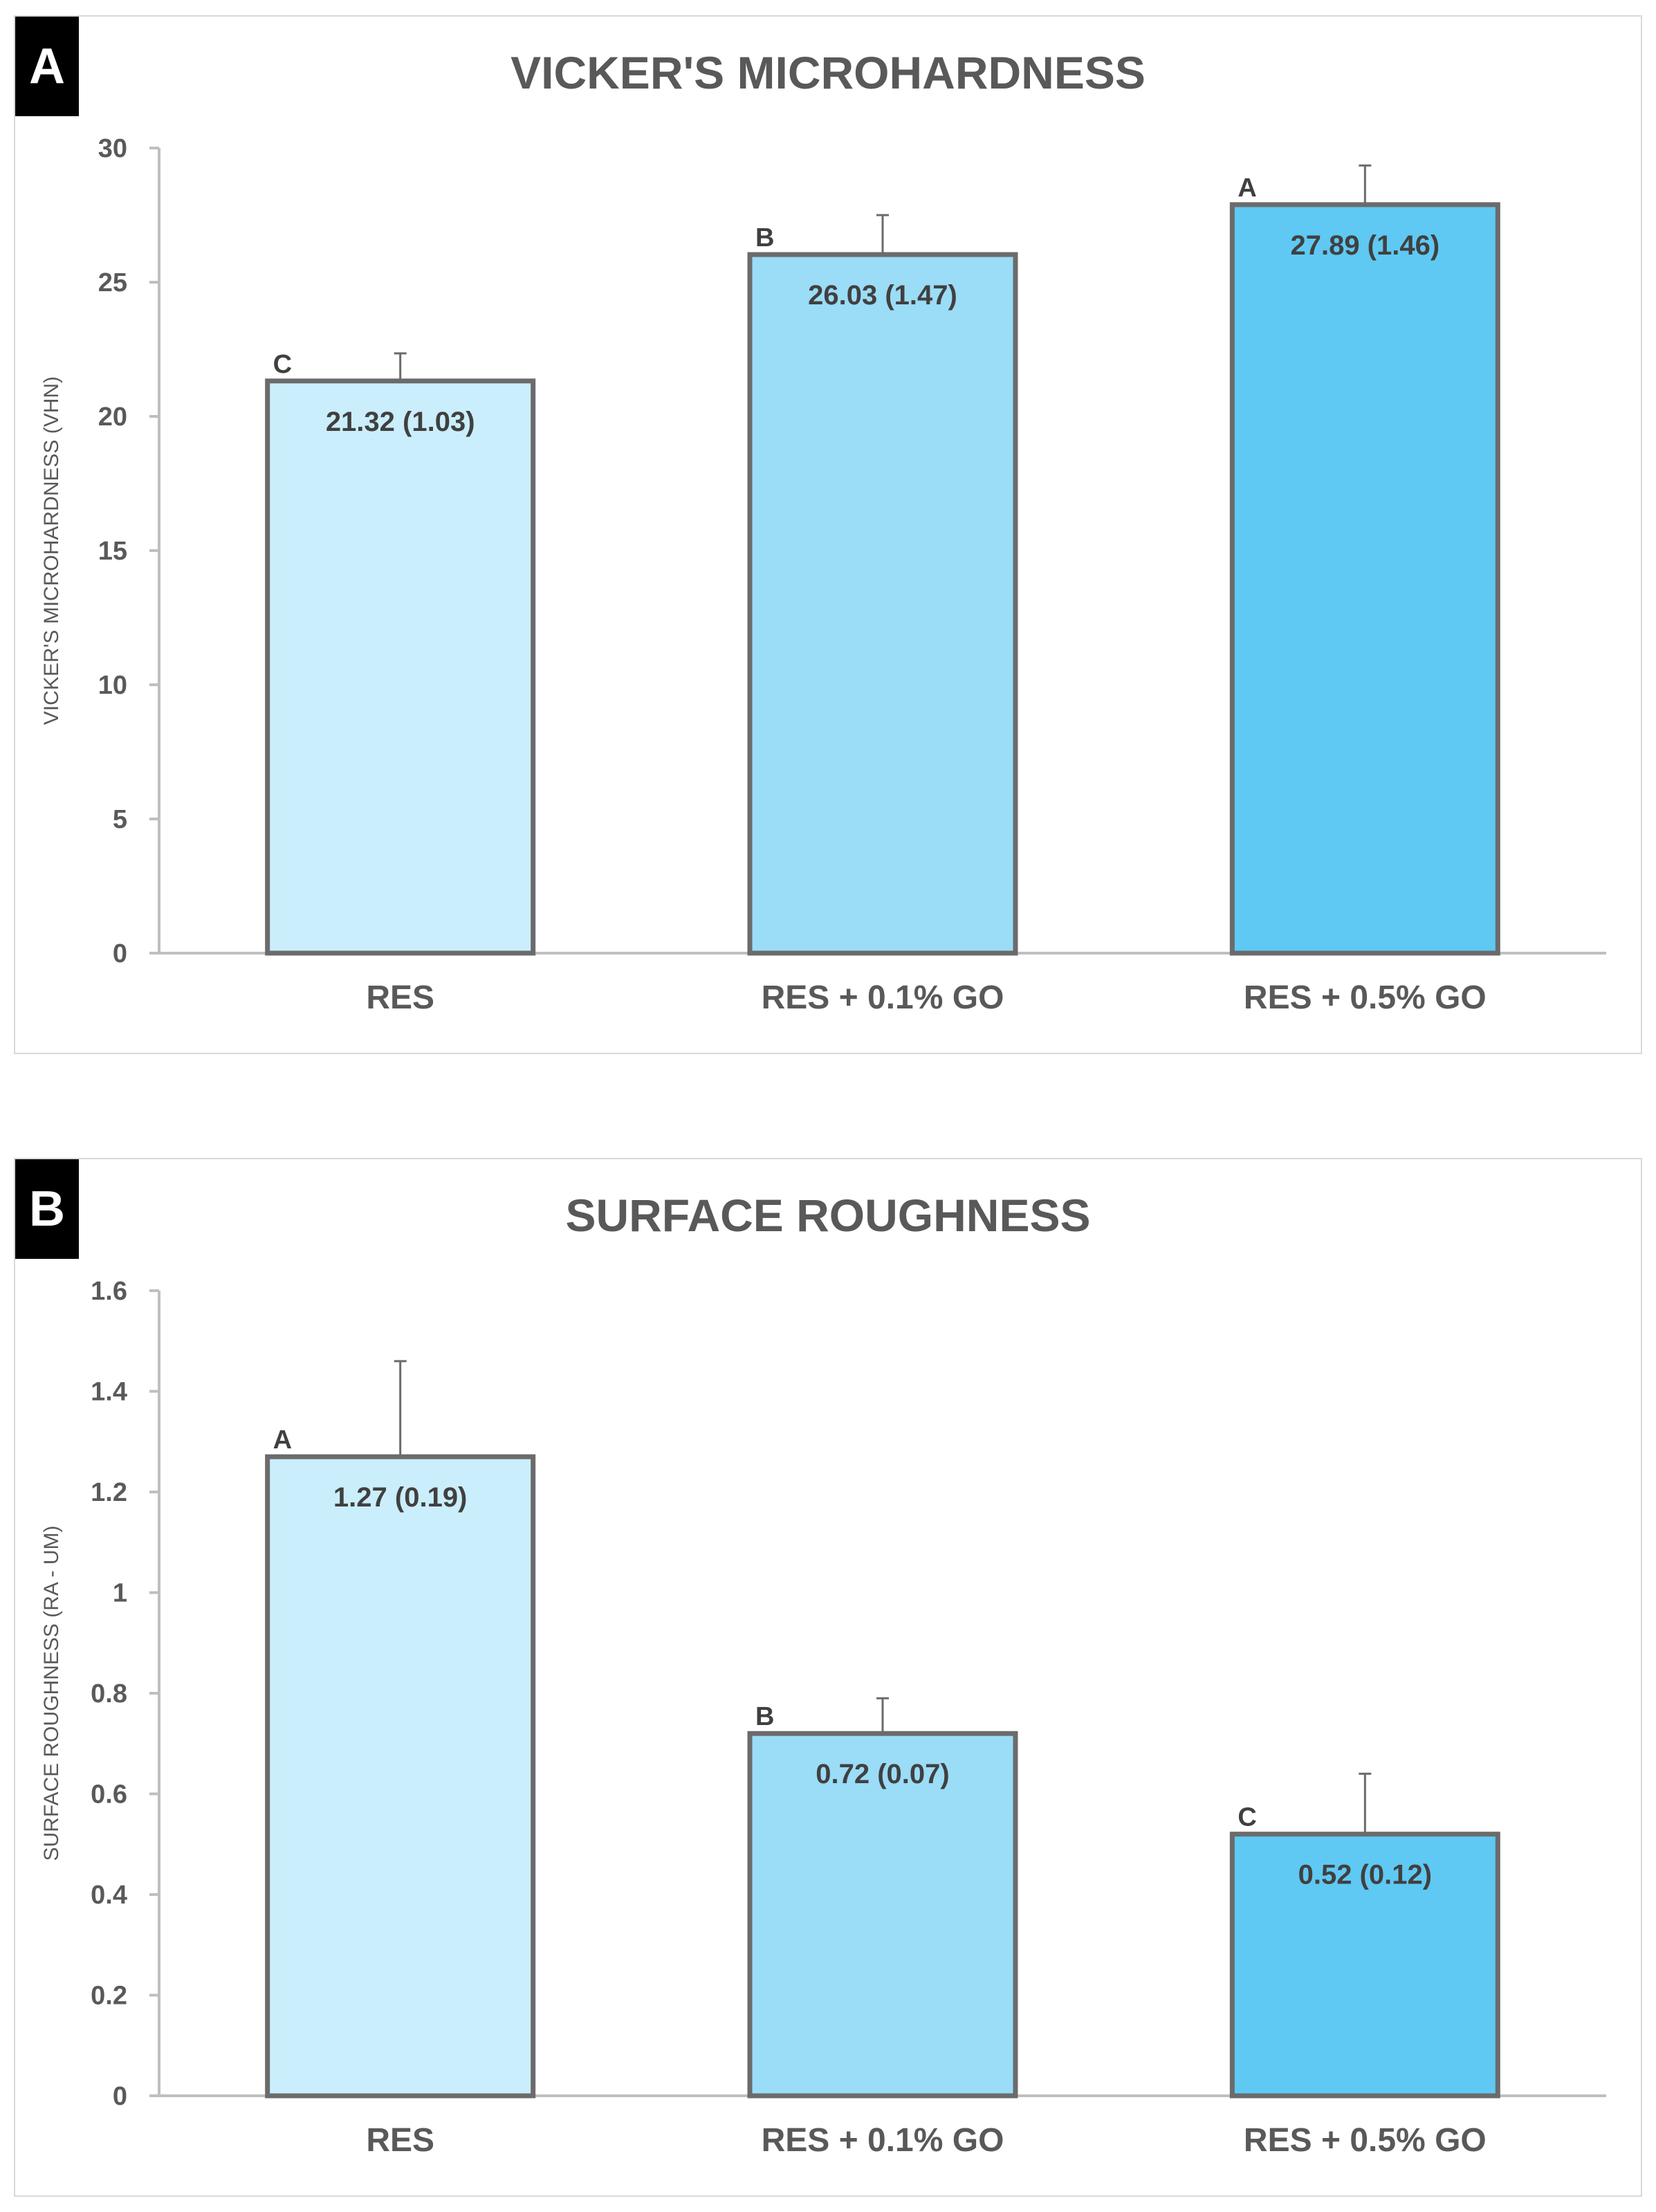 The height and width of the screenshot is (2212, 1656). Describe the element at coordinates (109, 1997) in the screenshot. I see `y-tick-label: 0.2` at that location.